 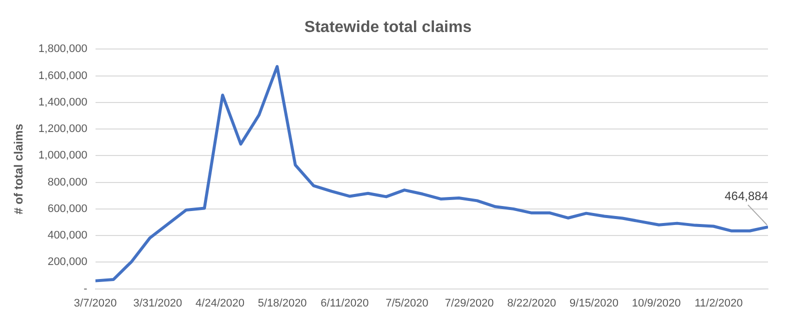 I want to click on y-tick-label: 200,000, so click(x=68, y=262).